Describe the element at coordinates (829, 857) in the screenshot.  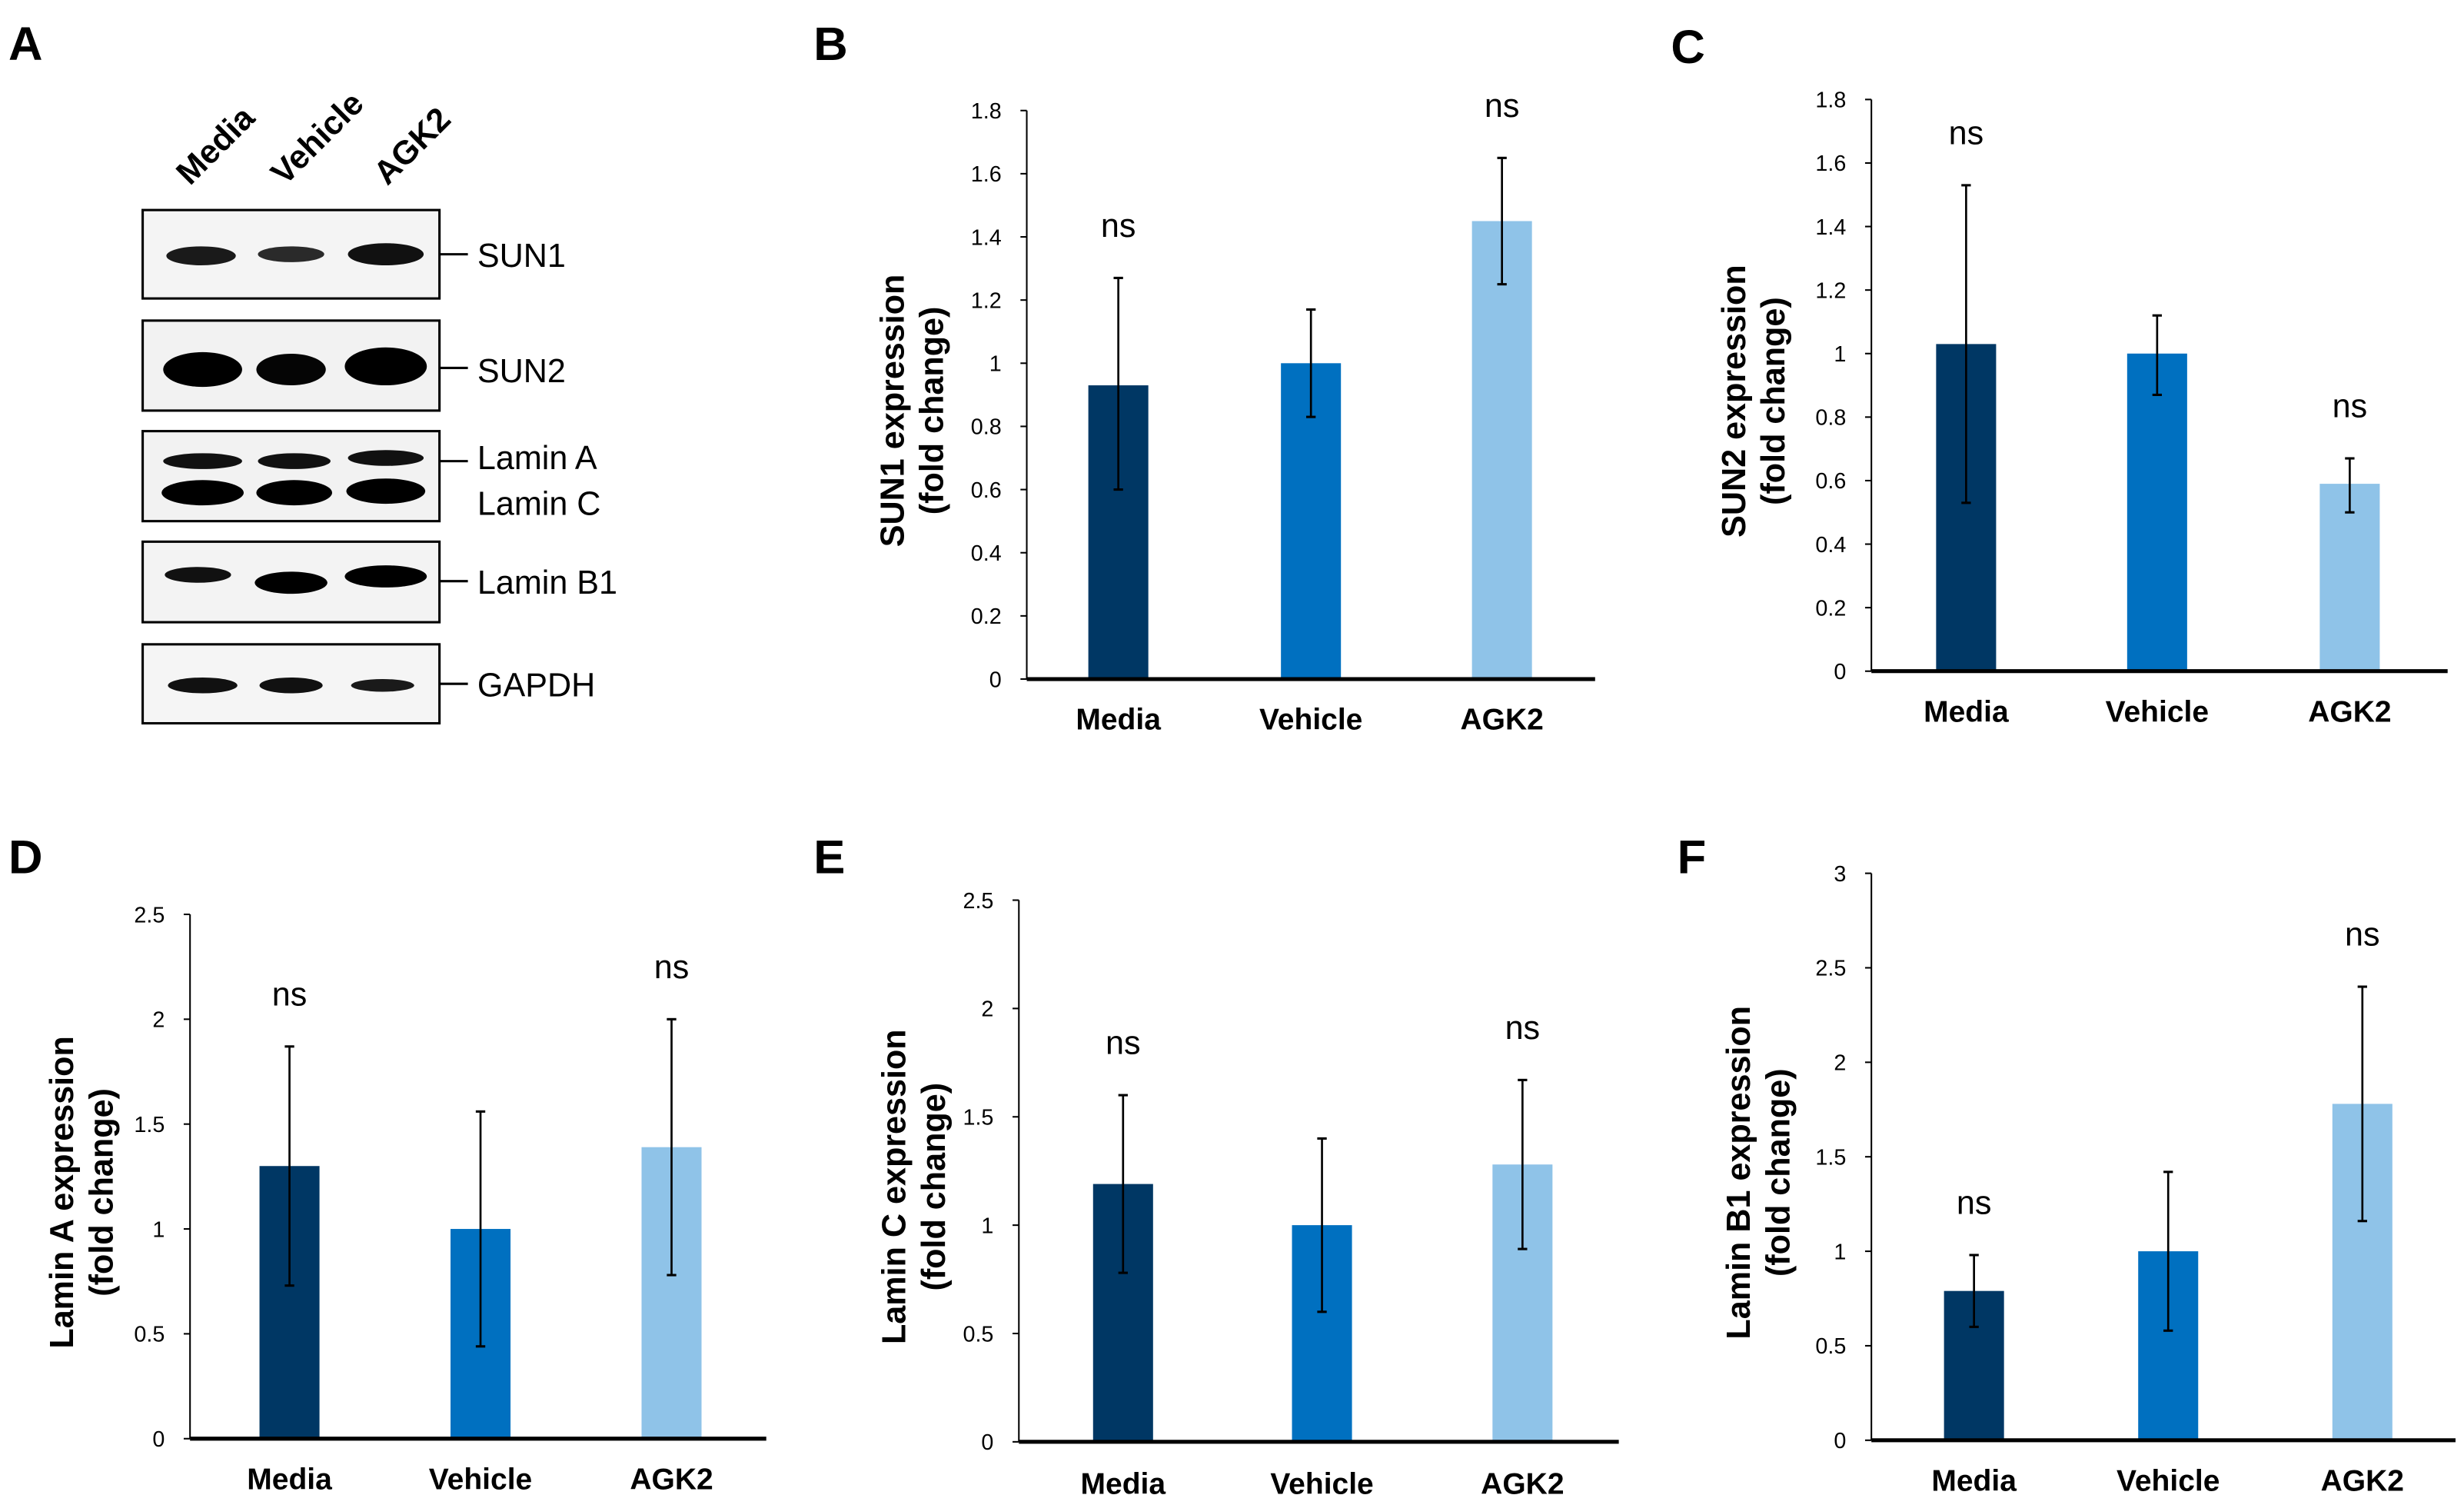
I see `panel-letter-e: E` at that location.